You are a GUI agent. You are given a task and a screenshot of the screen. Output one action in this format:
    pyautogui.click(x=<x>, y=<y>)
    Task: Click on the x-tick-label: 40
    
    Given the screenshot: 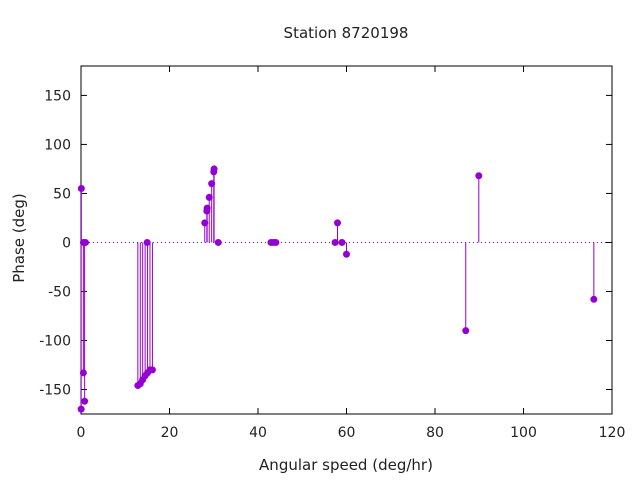 What is the action you would take?
    pyautogui.click(x=258, y=433)
    